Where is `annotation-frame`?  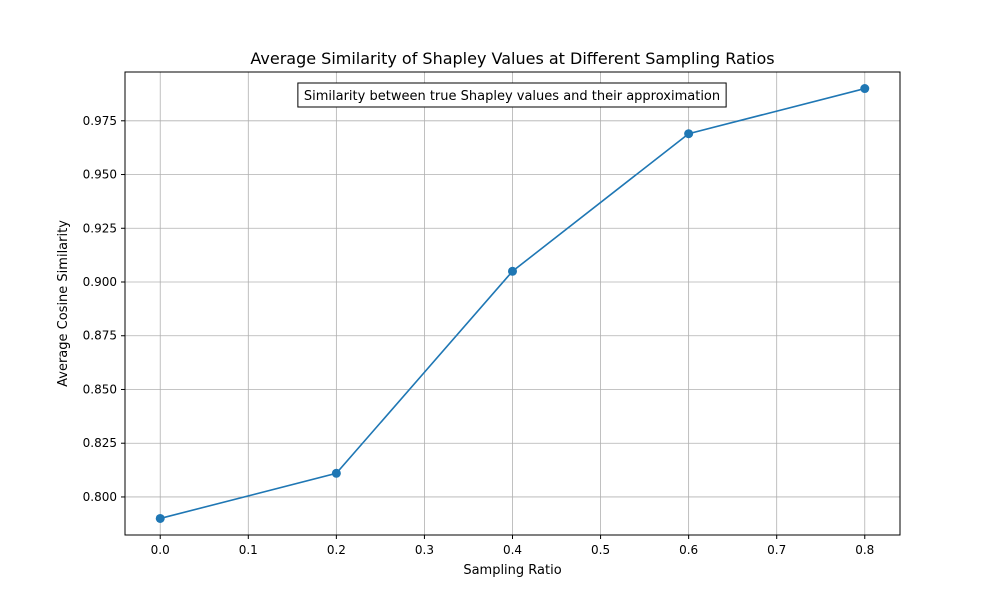
annotation-frame is located at coordinates (512, 95).